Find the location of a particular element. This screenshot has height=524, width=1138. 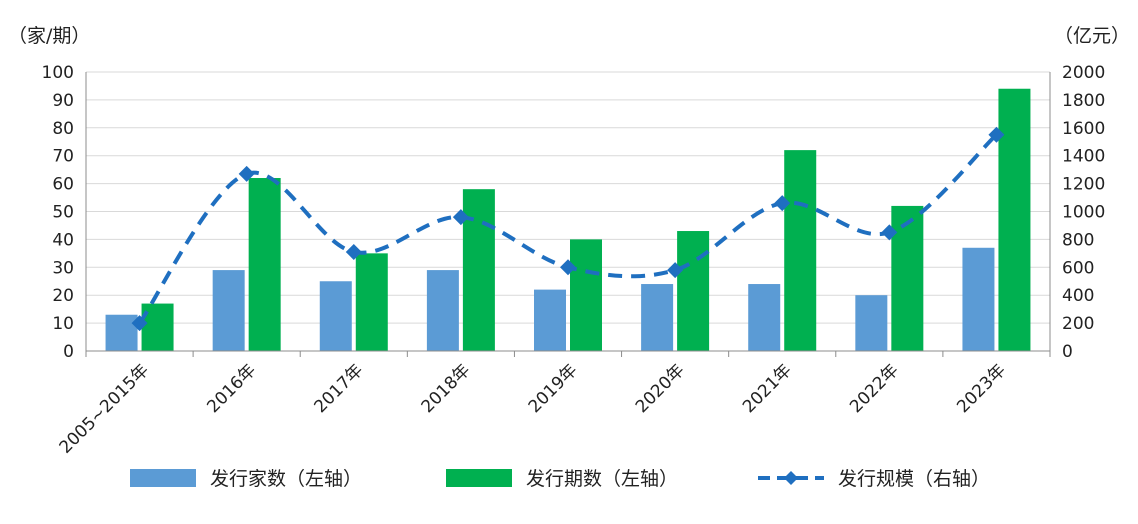

x-tick-label: 2021年 is located at coordinates (767, 388).